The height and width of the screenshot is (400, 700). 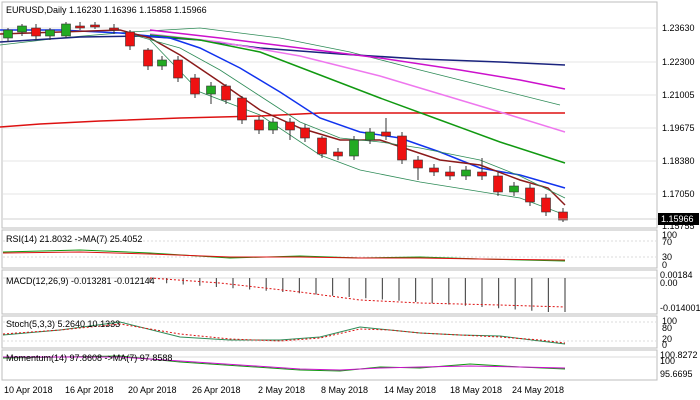 I want to click on rsi-title: RSI(14) 21.8032 ->MA(7) 25.4052, so click(x=74, y=239).